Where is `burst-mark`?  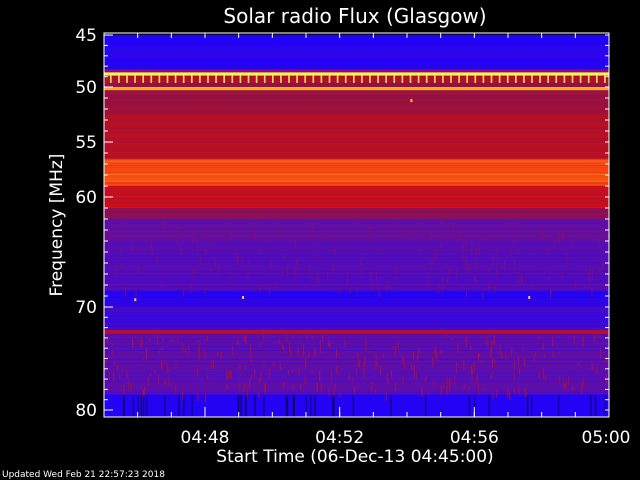
burst-mark is located at coordinates (135, 300).